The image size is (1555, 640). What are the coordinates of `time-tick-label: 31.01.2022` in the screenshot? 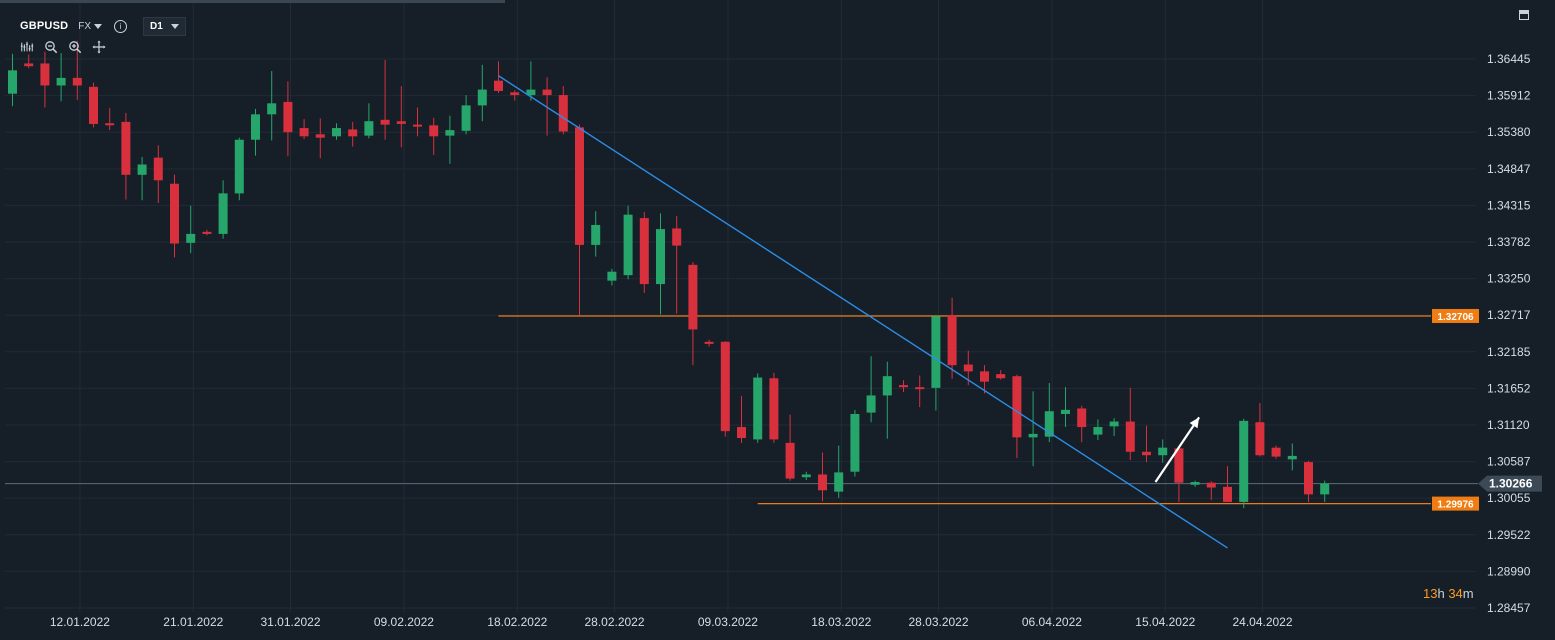 It's located at (290, 622).